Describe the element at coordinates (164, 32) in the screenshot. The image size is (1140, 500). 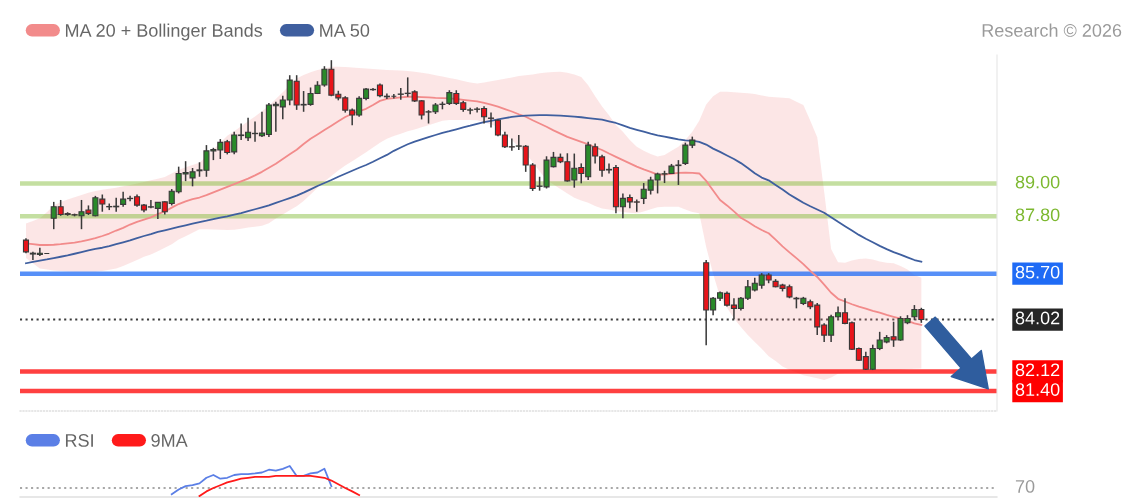
I see `legend-label: MA 20 + Bollinger Bands` at that location.